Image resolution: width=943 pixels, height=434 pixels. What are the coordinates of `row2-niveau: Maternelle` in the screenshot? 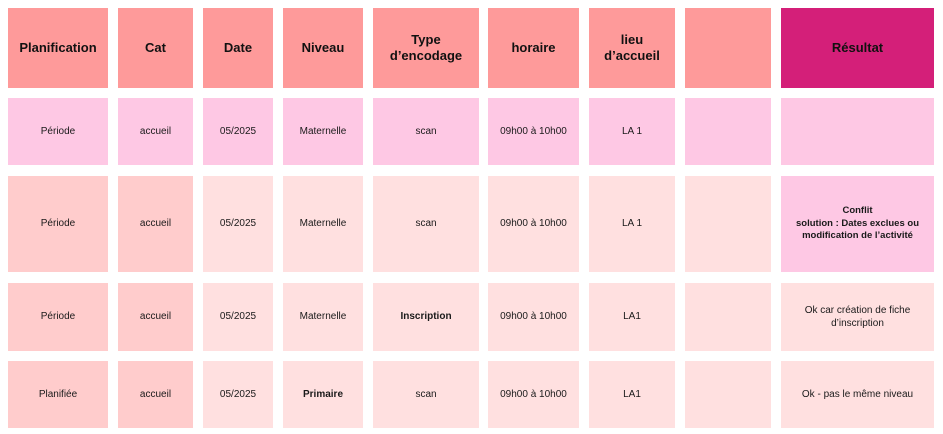 It's located at (323, 224).